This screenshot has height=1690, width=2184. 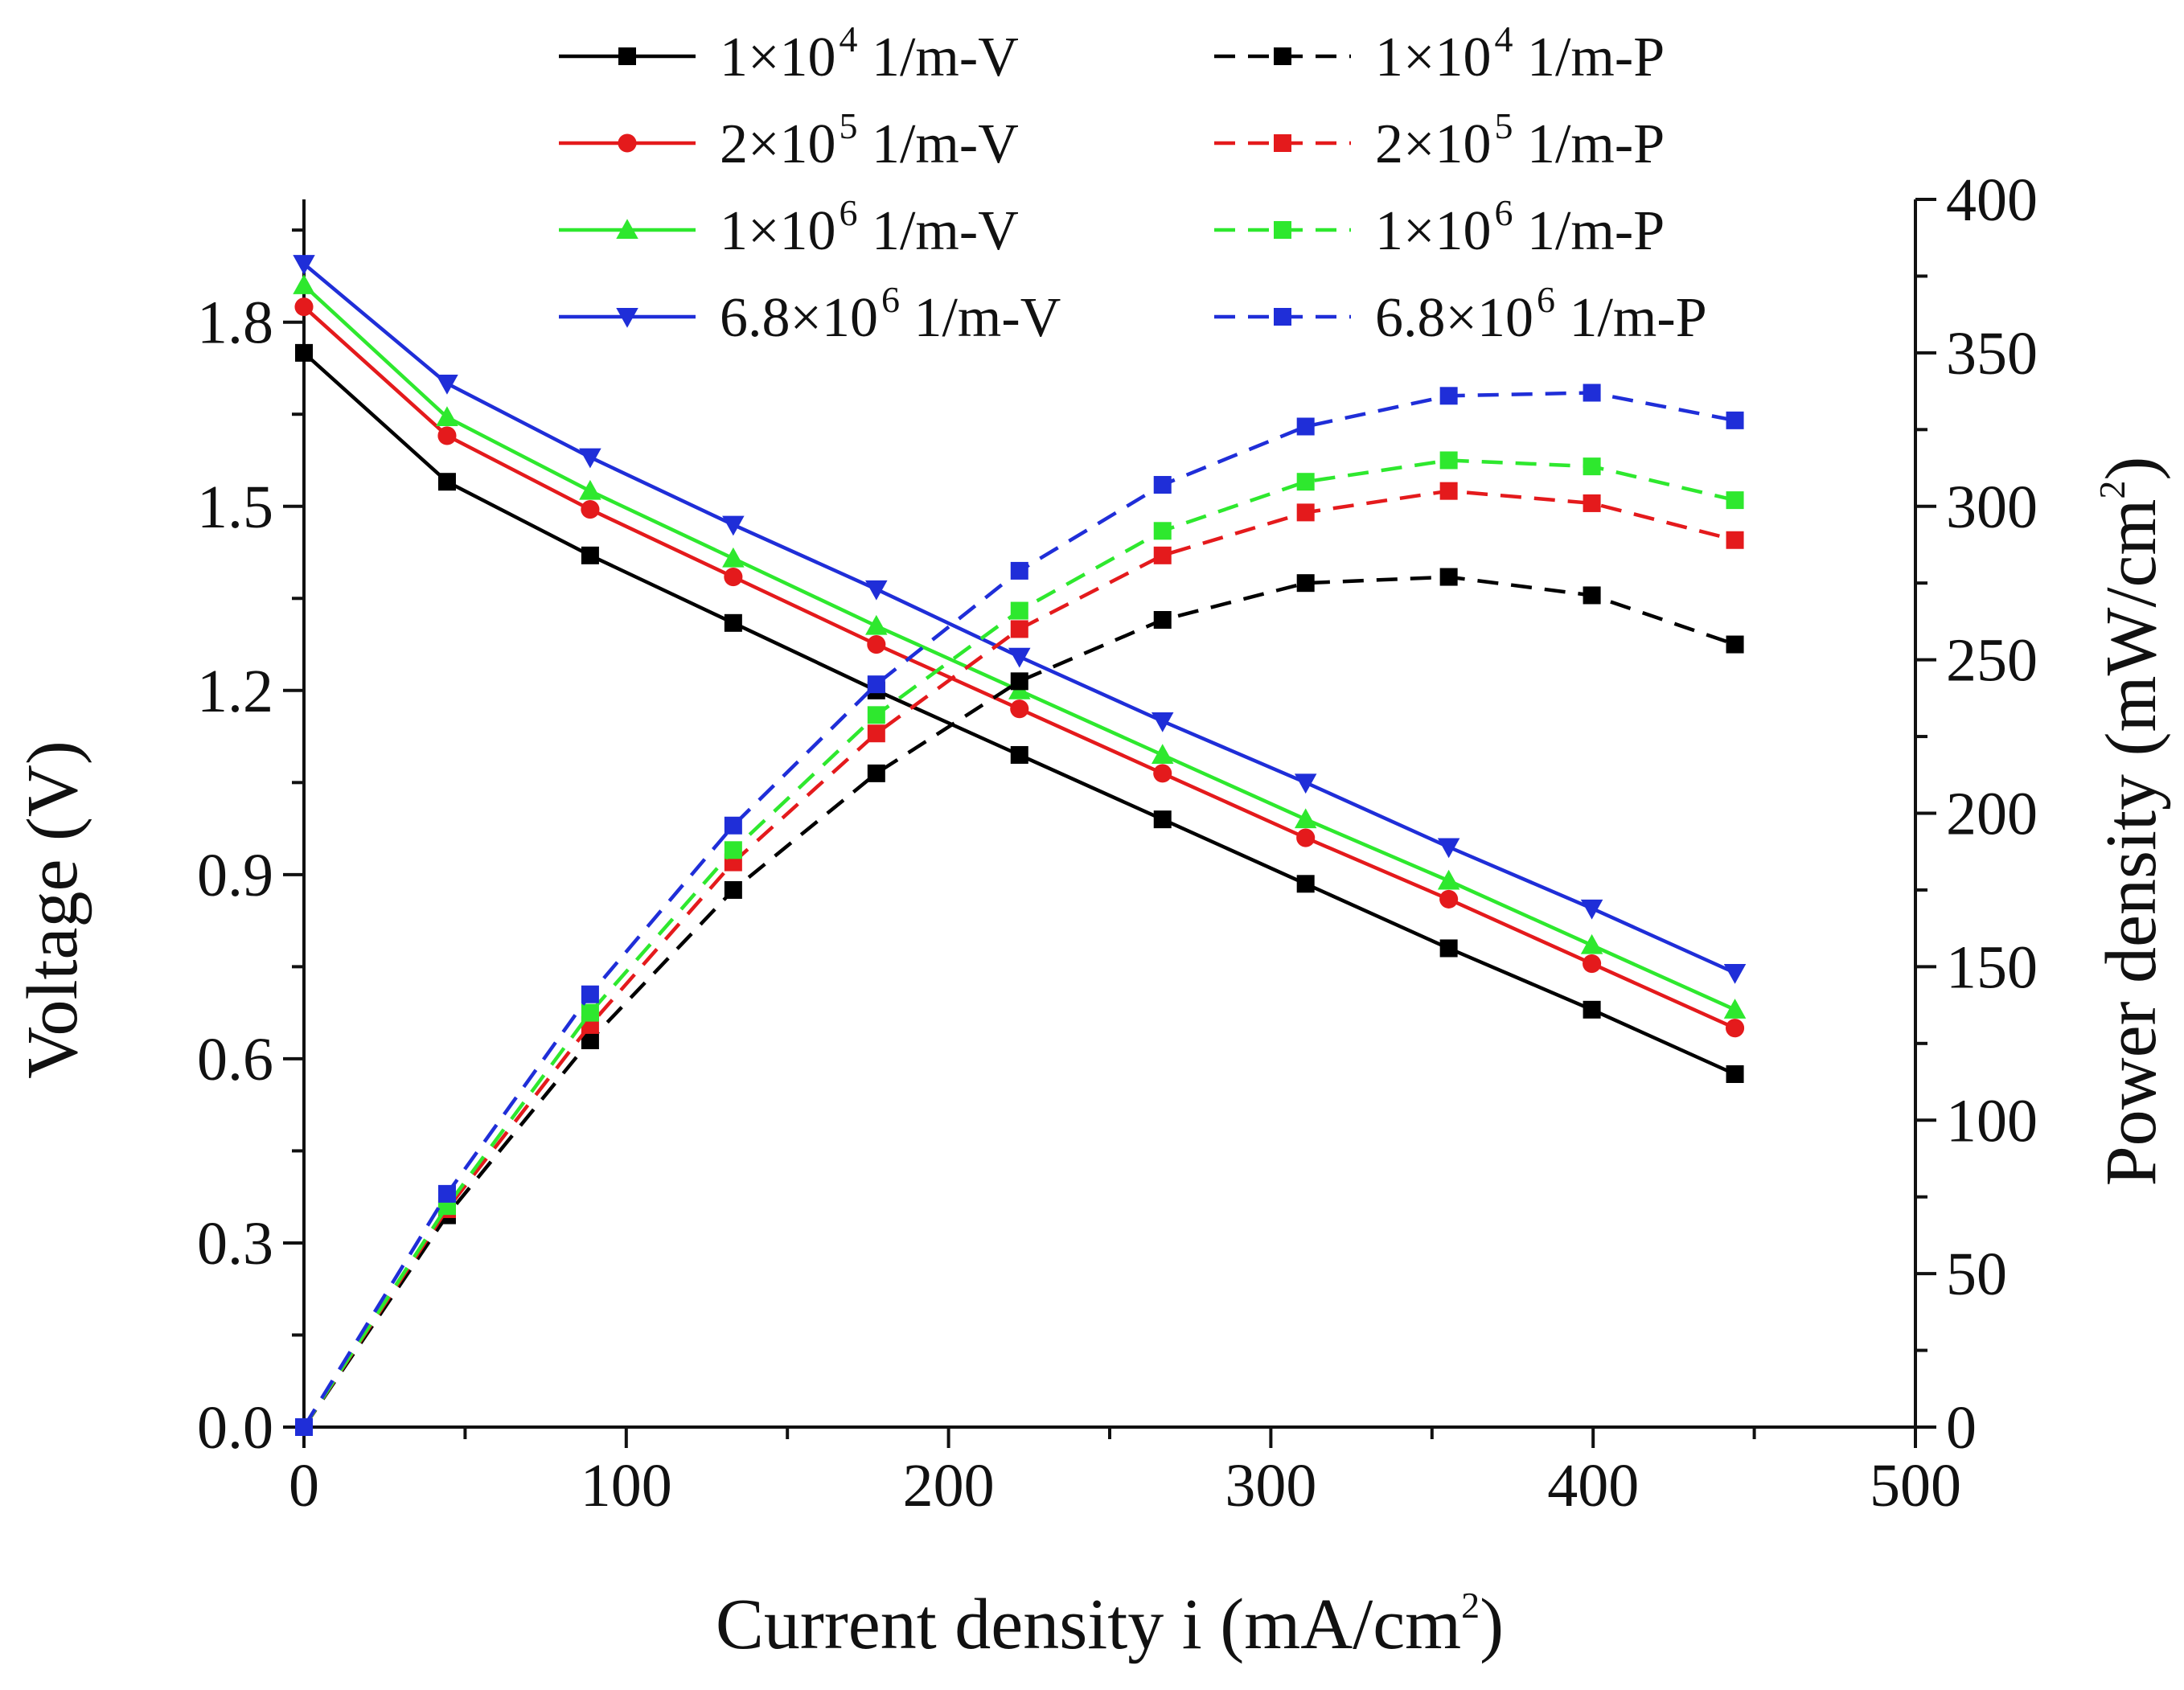 What do you see at coordinates (1520, 53) in the screenshot?
I see `legend-label: 1×104 1/m-P` at bounding box center [1520, 53].